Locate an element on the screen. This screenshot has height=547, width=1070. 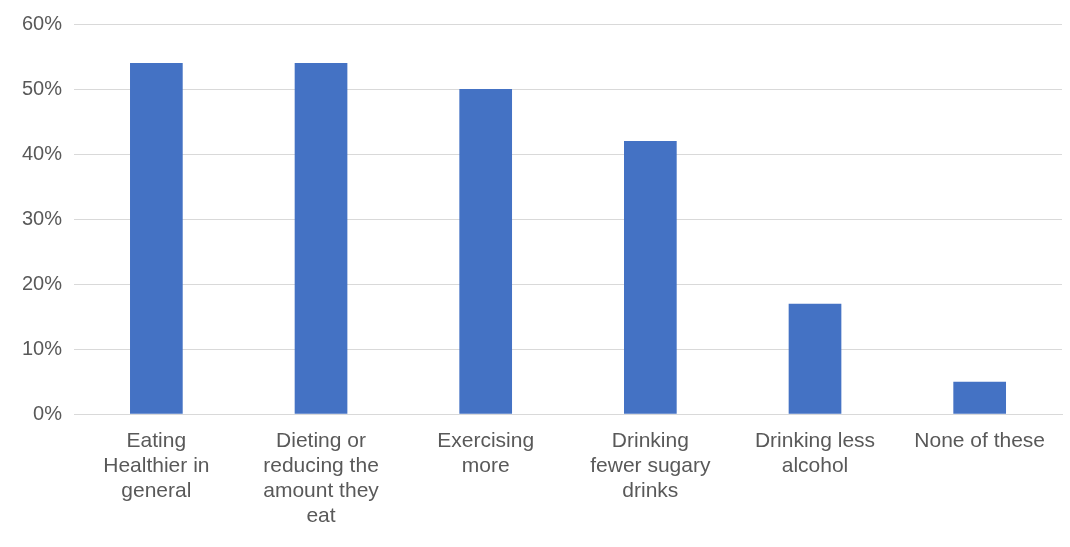
x-tick-label: Exercising more is located at coordinates (486, 451).